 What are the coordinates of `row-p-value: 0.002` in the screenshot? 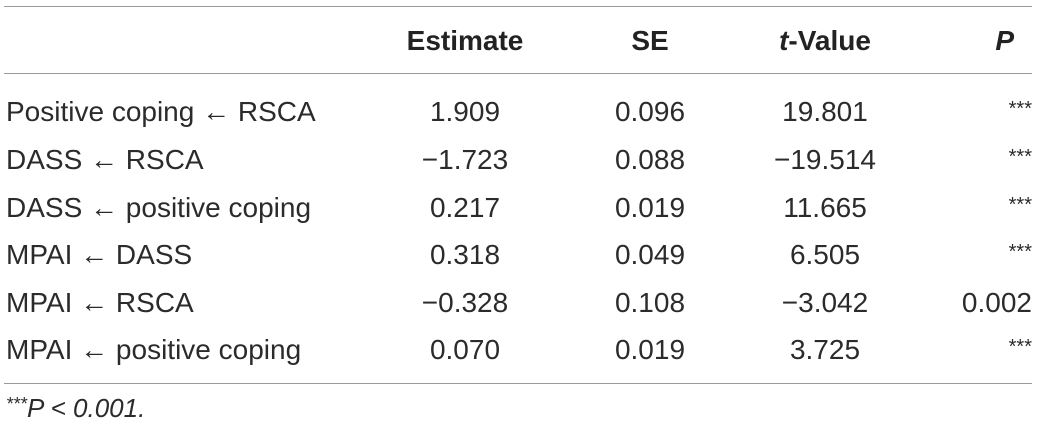 It's located at (996, 302).